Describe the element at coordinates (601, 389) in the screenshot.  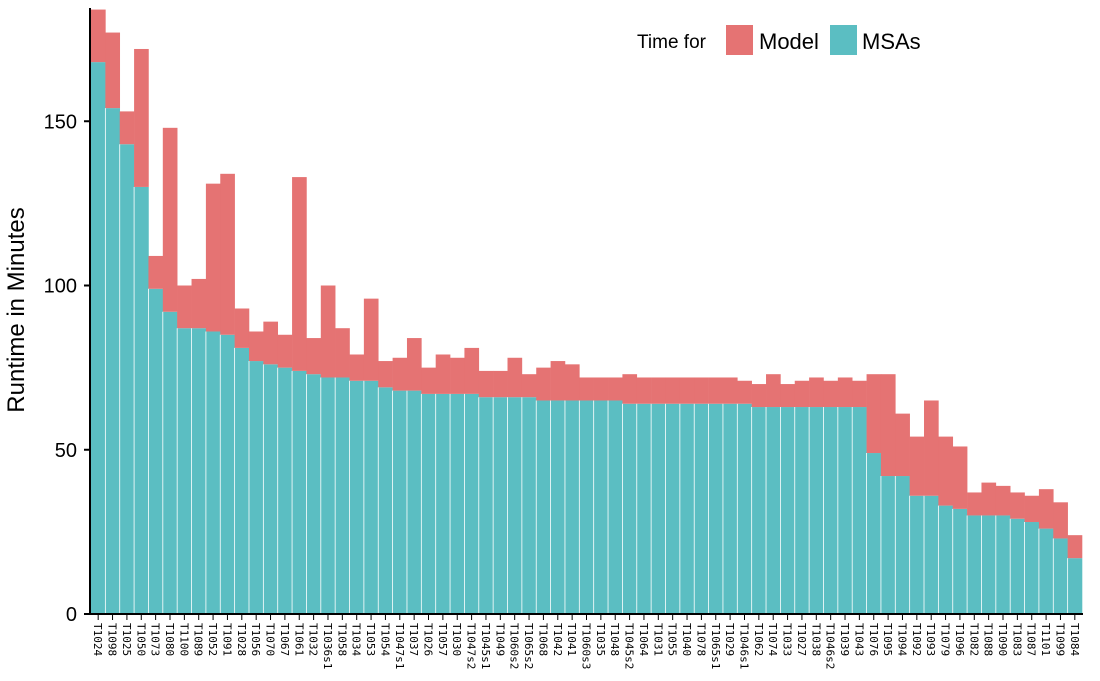
I see `bar-model-T1035` at that location.